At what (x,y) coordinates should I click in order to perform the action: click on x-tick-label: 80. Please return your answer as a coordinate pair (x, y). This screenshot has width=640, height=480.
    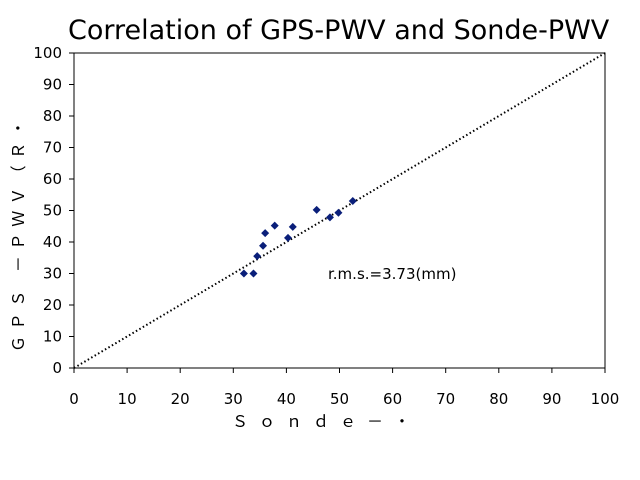
    Looking at the image, I should click on (498, 399).